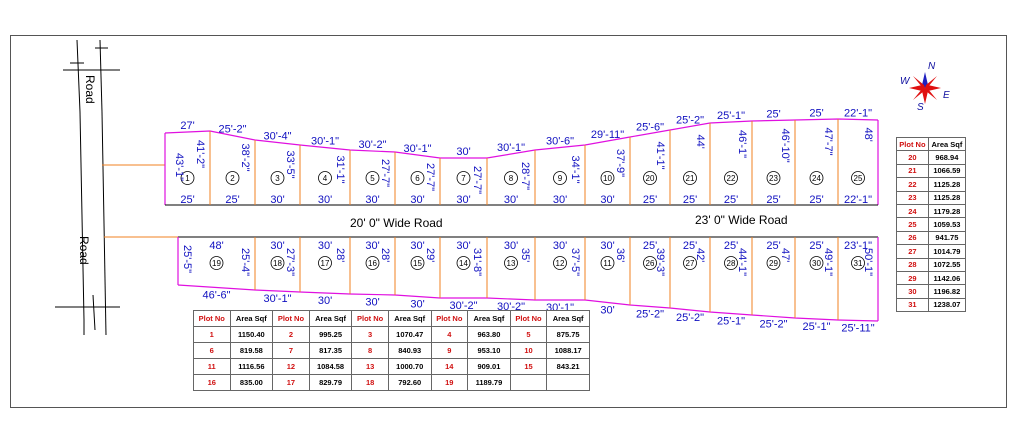 This screenshot has height=426, width=1024. What do you see at coordinates (291, 318) in the screenshot?
I see `table-header-cell: Plot No` at bounding box center [291, 318].